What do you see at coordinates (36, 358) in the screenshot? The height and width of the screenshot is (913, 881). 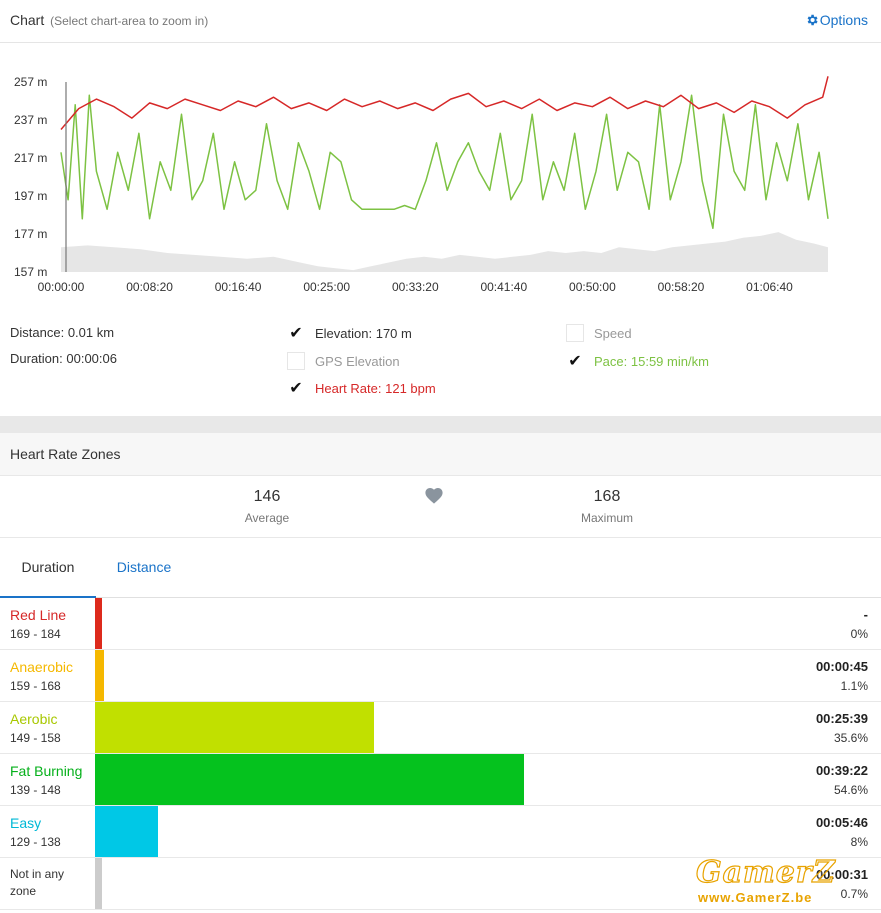 I see `duration-label: Duration:` at bounding box center [36, 358].